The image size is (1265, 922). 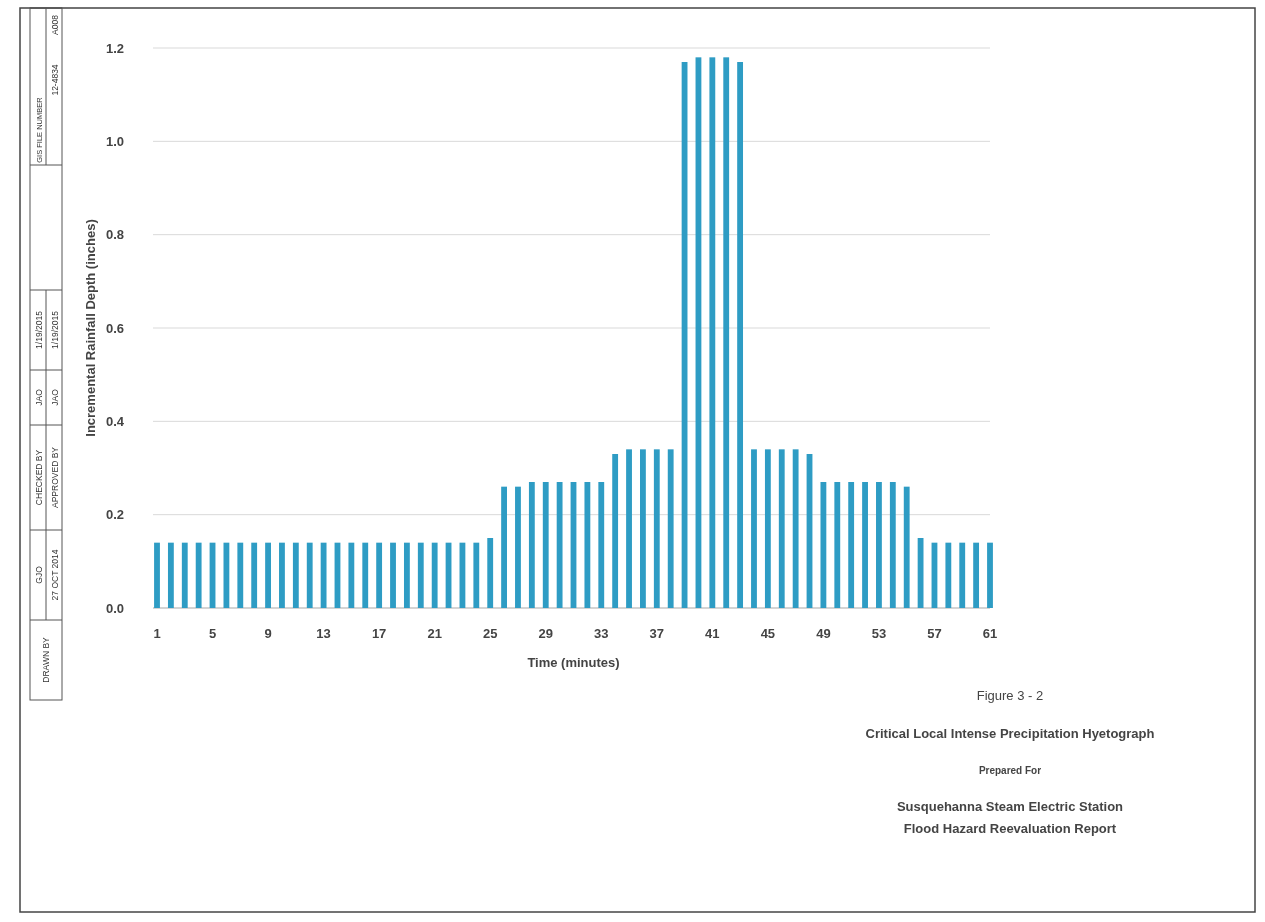 I want to click on x-tick-label: 9, so click(x=268, y=633).